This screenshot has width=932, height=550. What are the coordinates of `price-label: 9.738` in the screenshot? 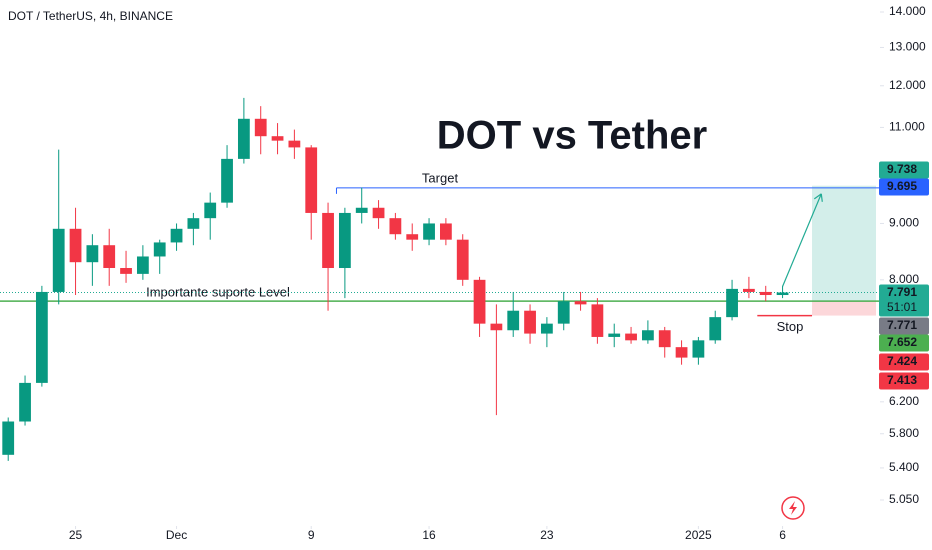 It's located at (902, 169).